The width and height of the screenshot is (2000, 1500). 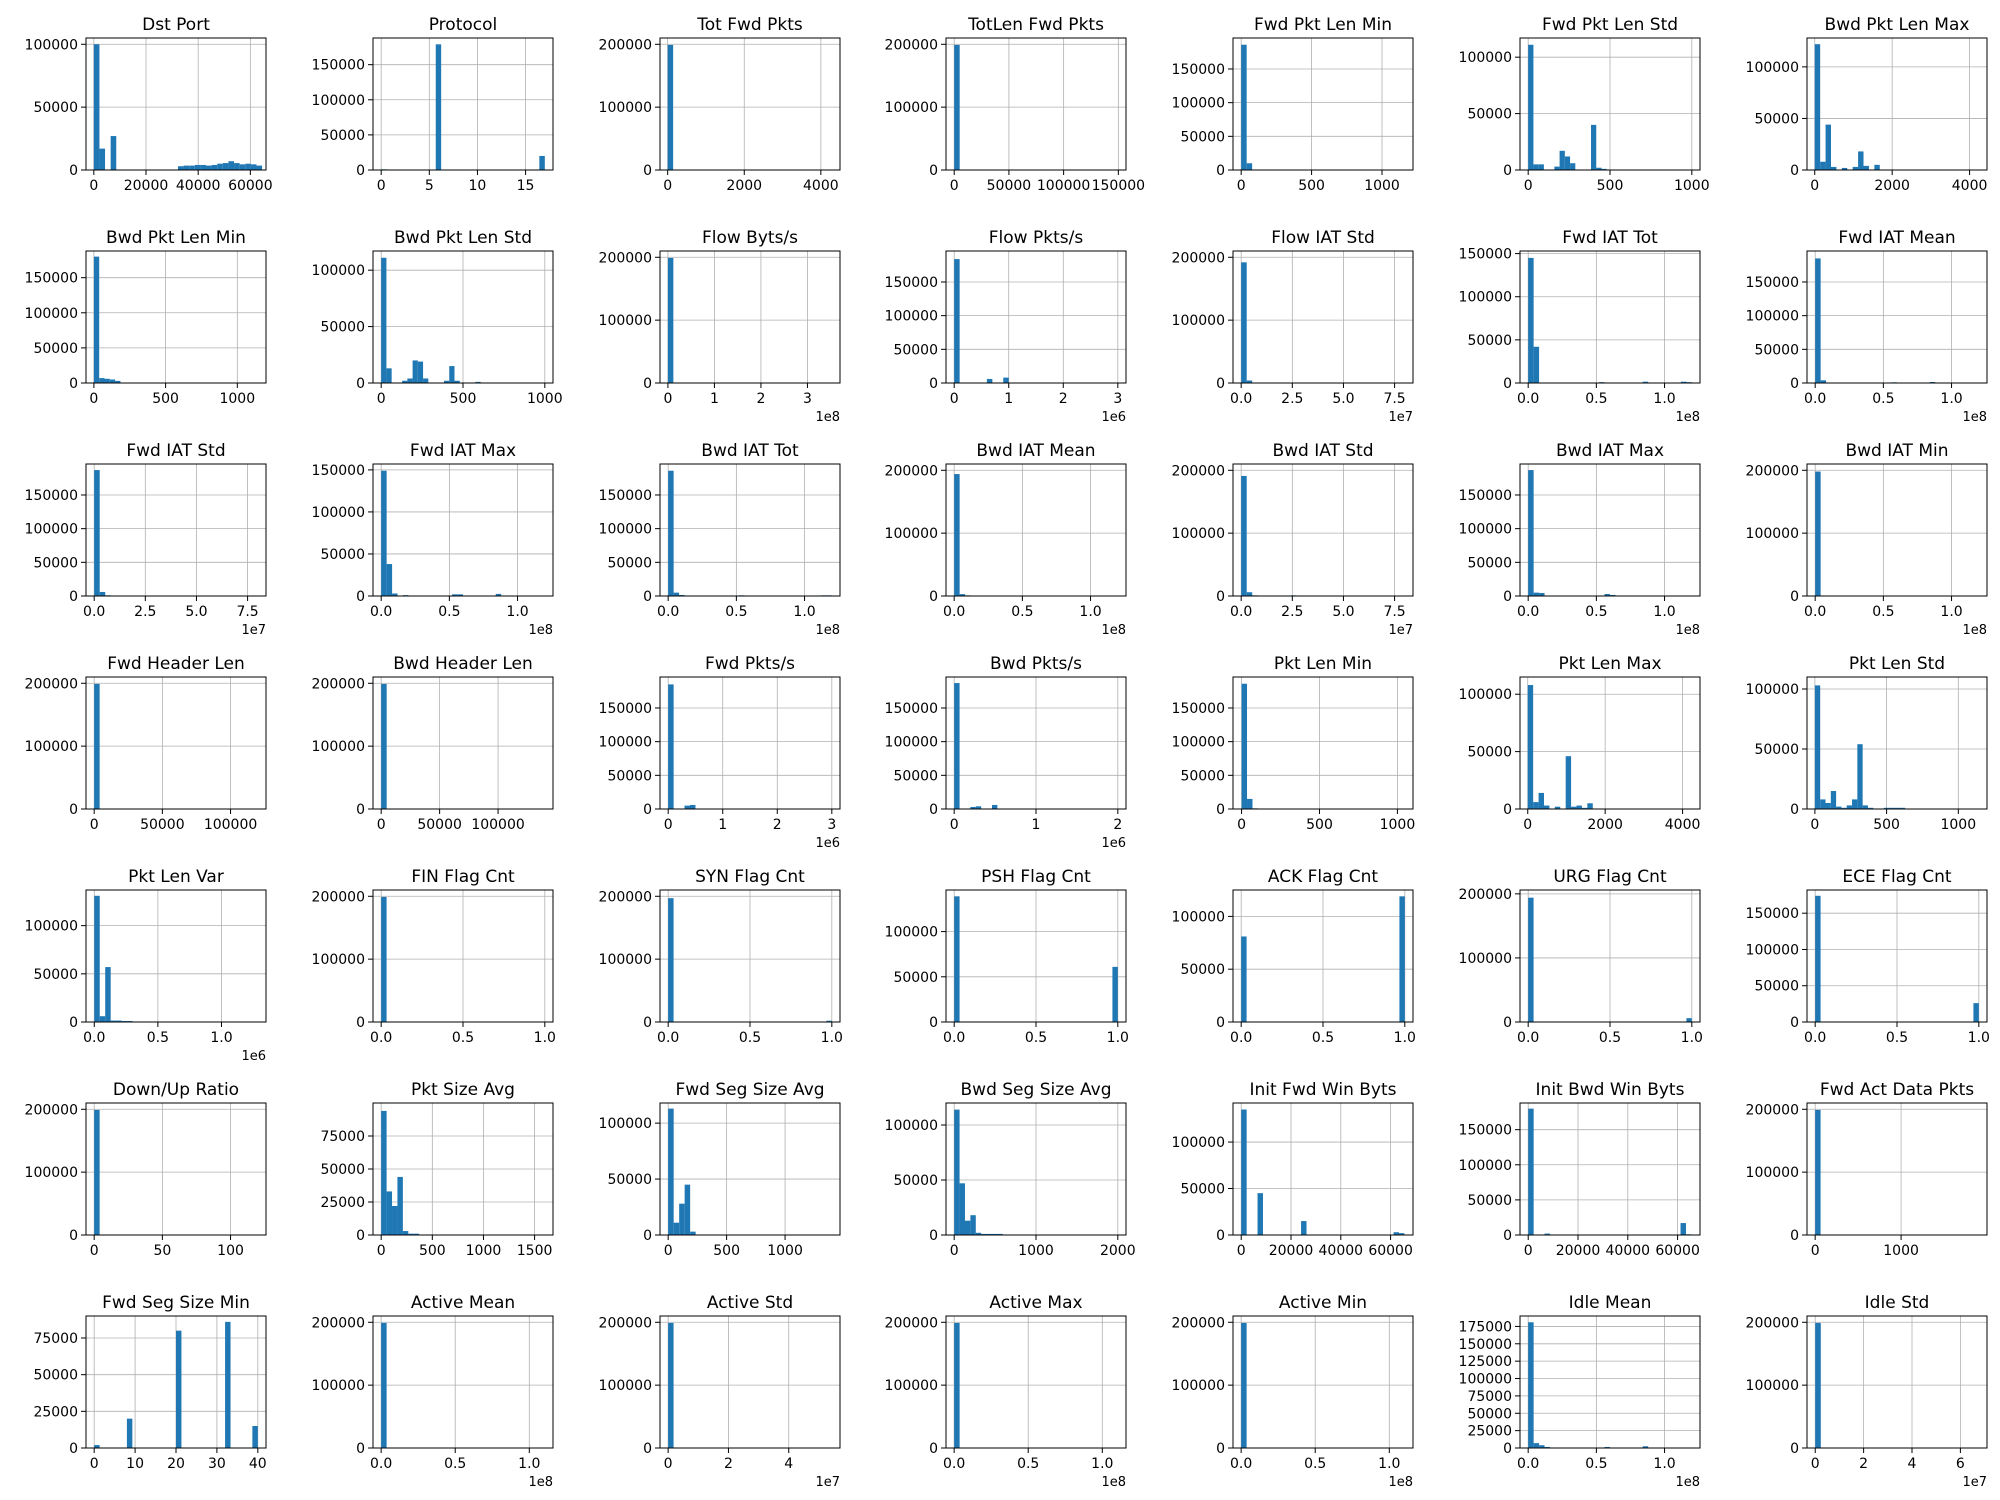 What do you see at coordinates (230, 1251) in the screenshot?
I see `x-tick-label: 100` at bounding box center [230, 1251].